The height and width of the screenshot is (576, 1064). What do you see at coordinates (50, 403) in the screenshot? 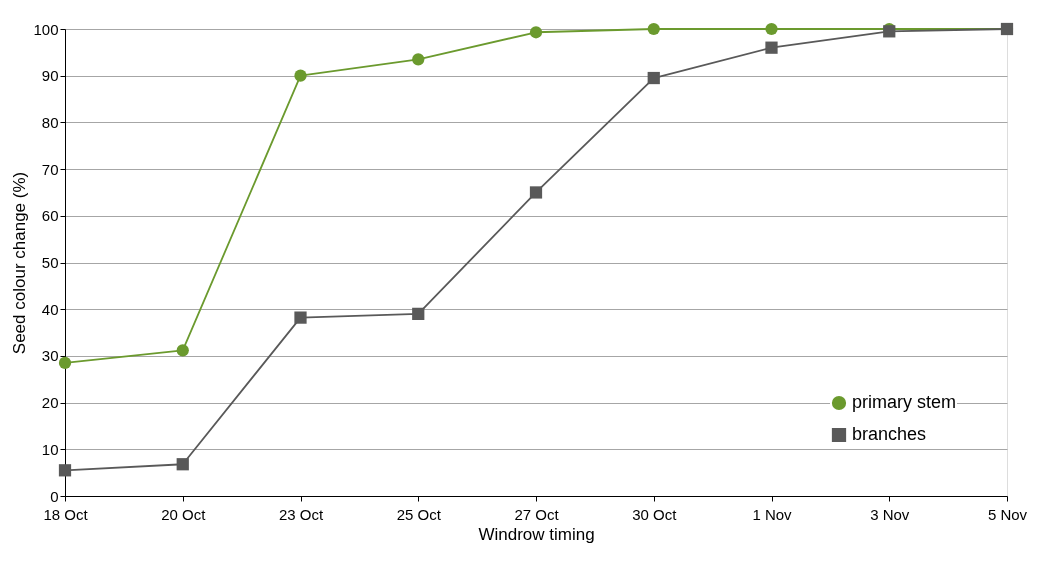
I see `y-tick-label: 20` at bounding box center [50, 403].